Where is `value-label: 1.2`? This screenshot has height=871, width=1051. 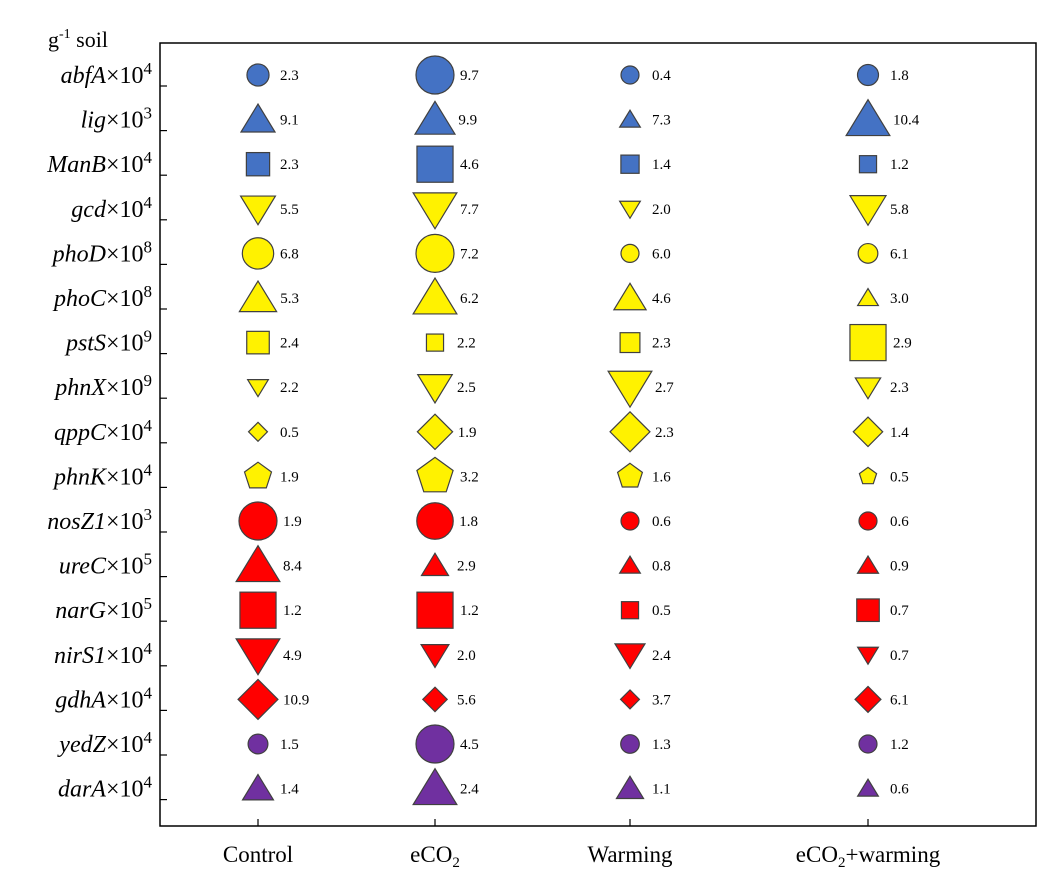 value-label: 1.2 is located at coordinates (292, 611).